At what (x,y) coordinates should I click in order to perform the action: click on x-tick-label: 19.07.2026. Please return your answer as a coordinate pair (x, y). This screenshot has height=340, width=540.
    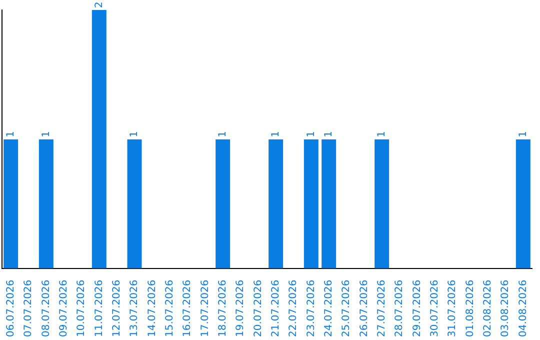
    Looking at the image, I should click on (240, 309).